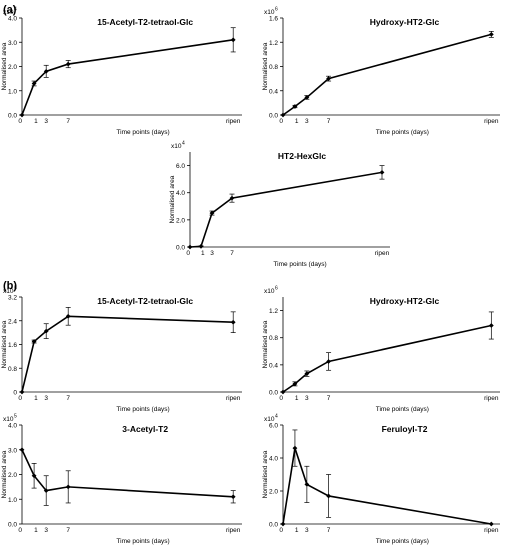  What do you see at coordinates (302, 156) in the screenshot?
I see `chart-title: HT2-HexGlc` at bounding box center [302, 156].